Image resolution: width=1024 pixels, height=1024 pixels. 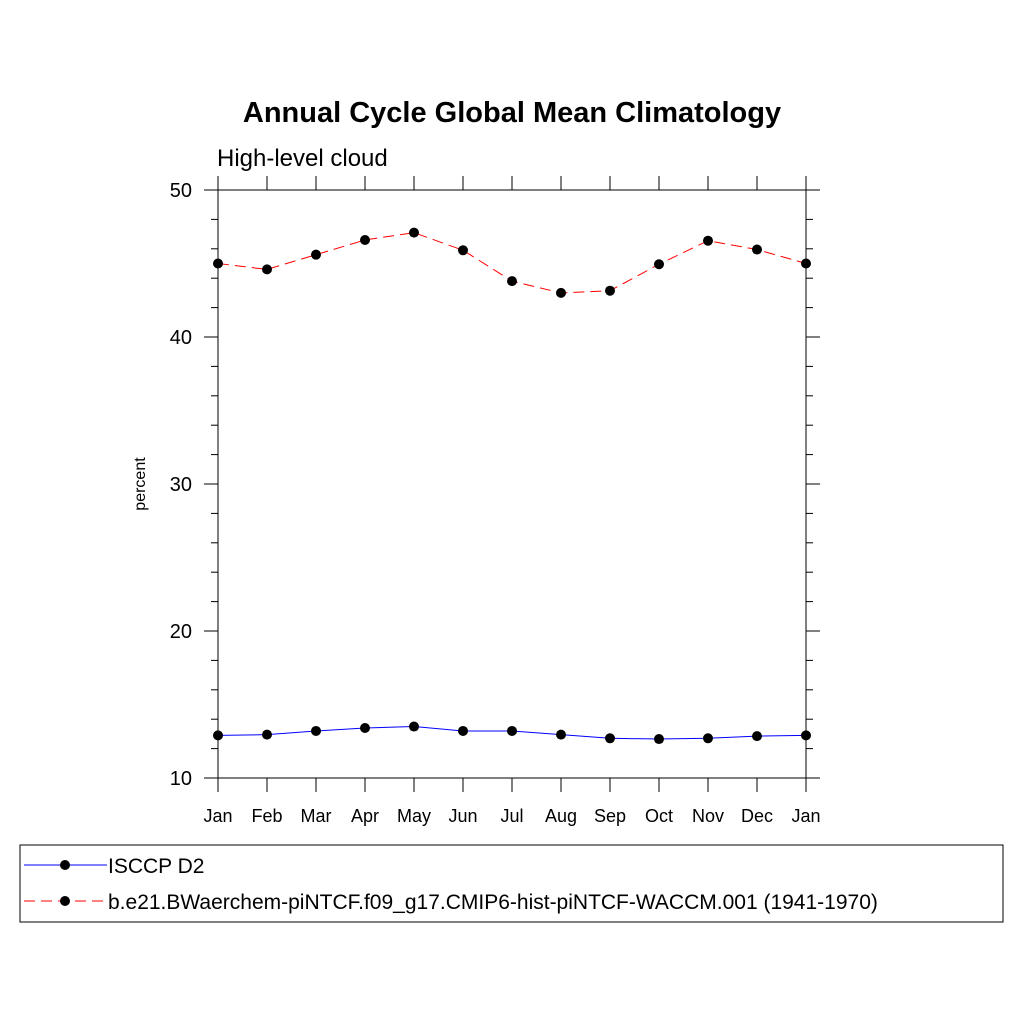 I want to click on y-tick-label: 20, so click(x=181, y=632).